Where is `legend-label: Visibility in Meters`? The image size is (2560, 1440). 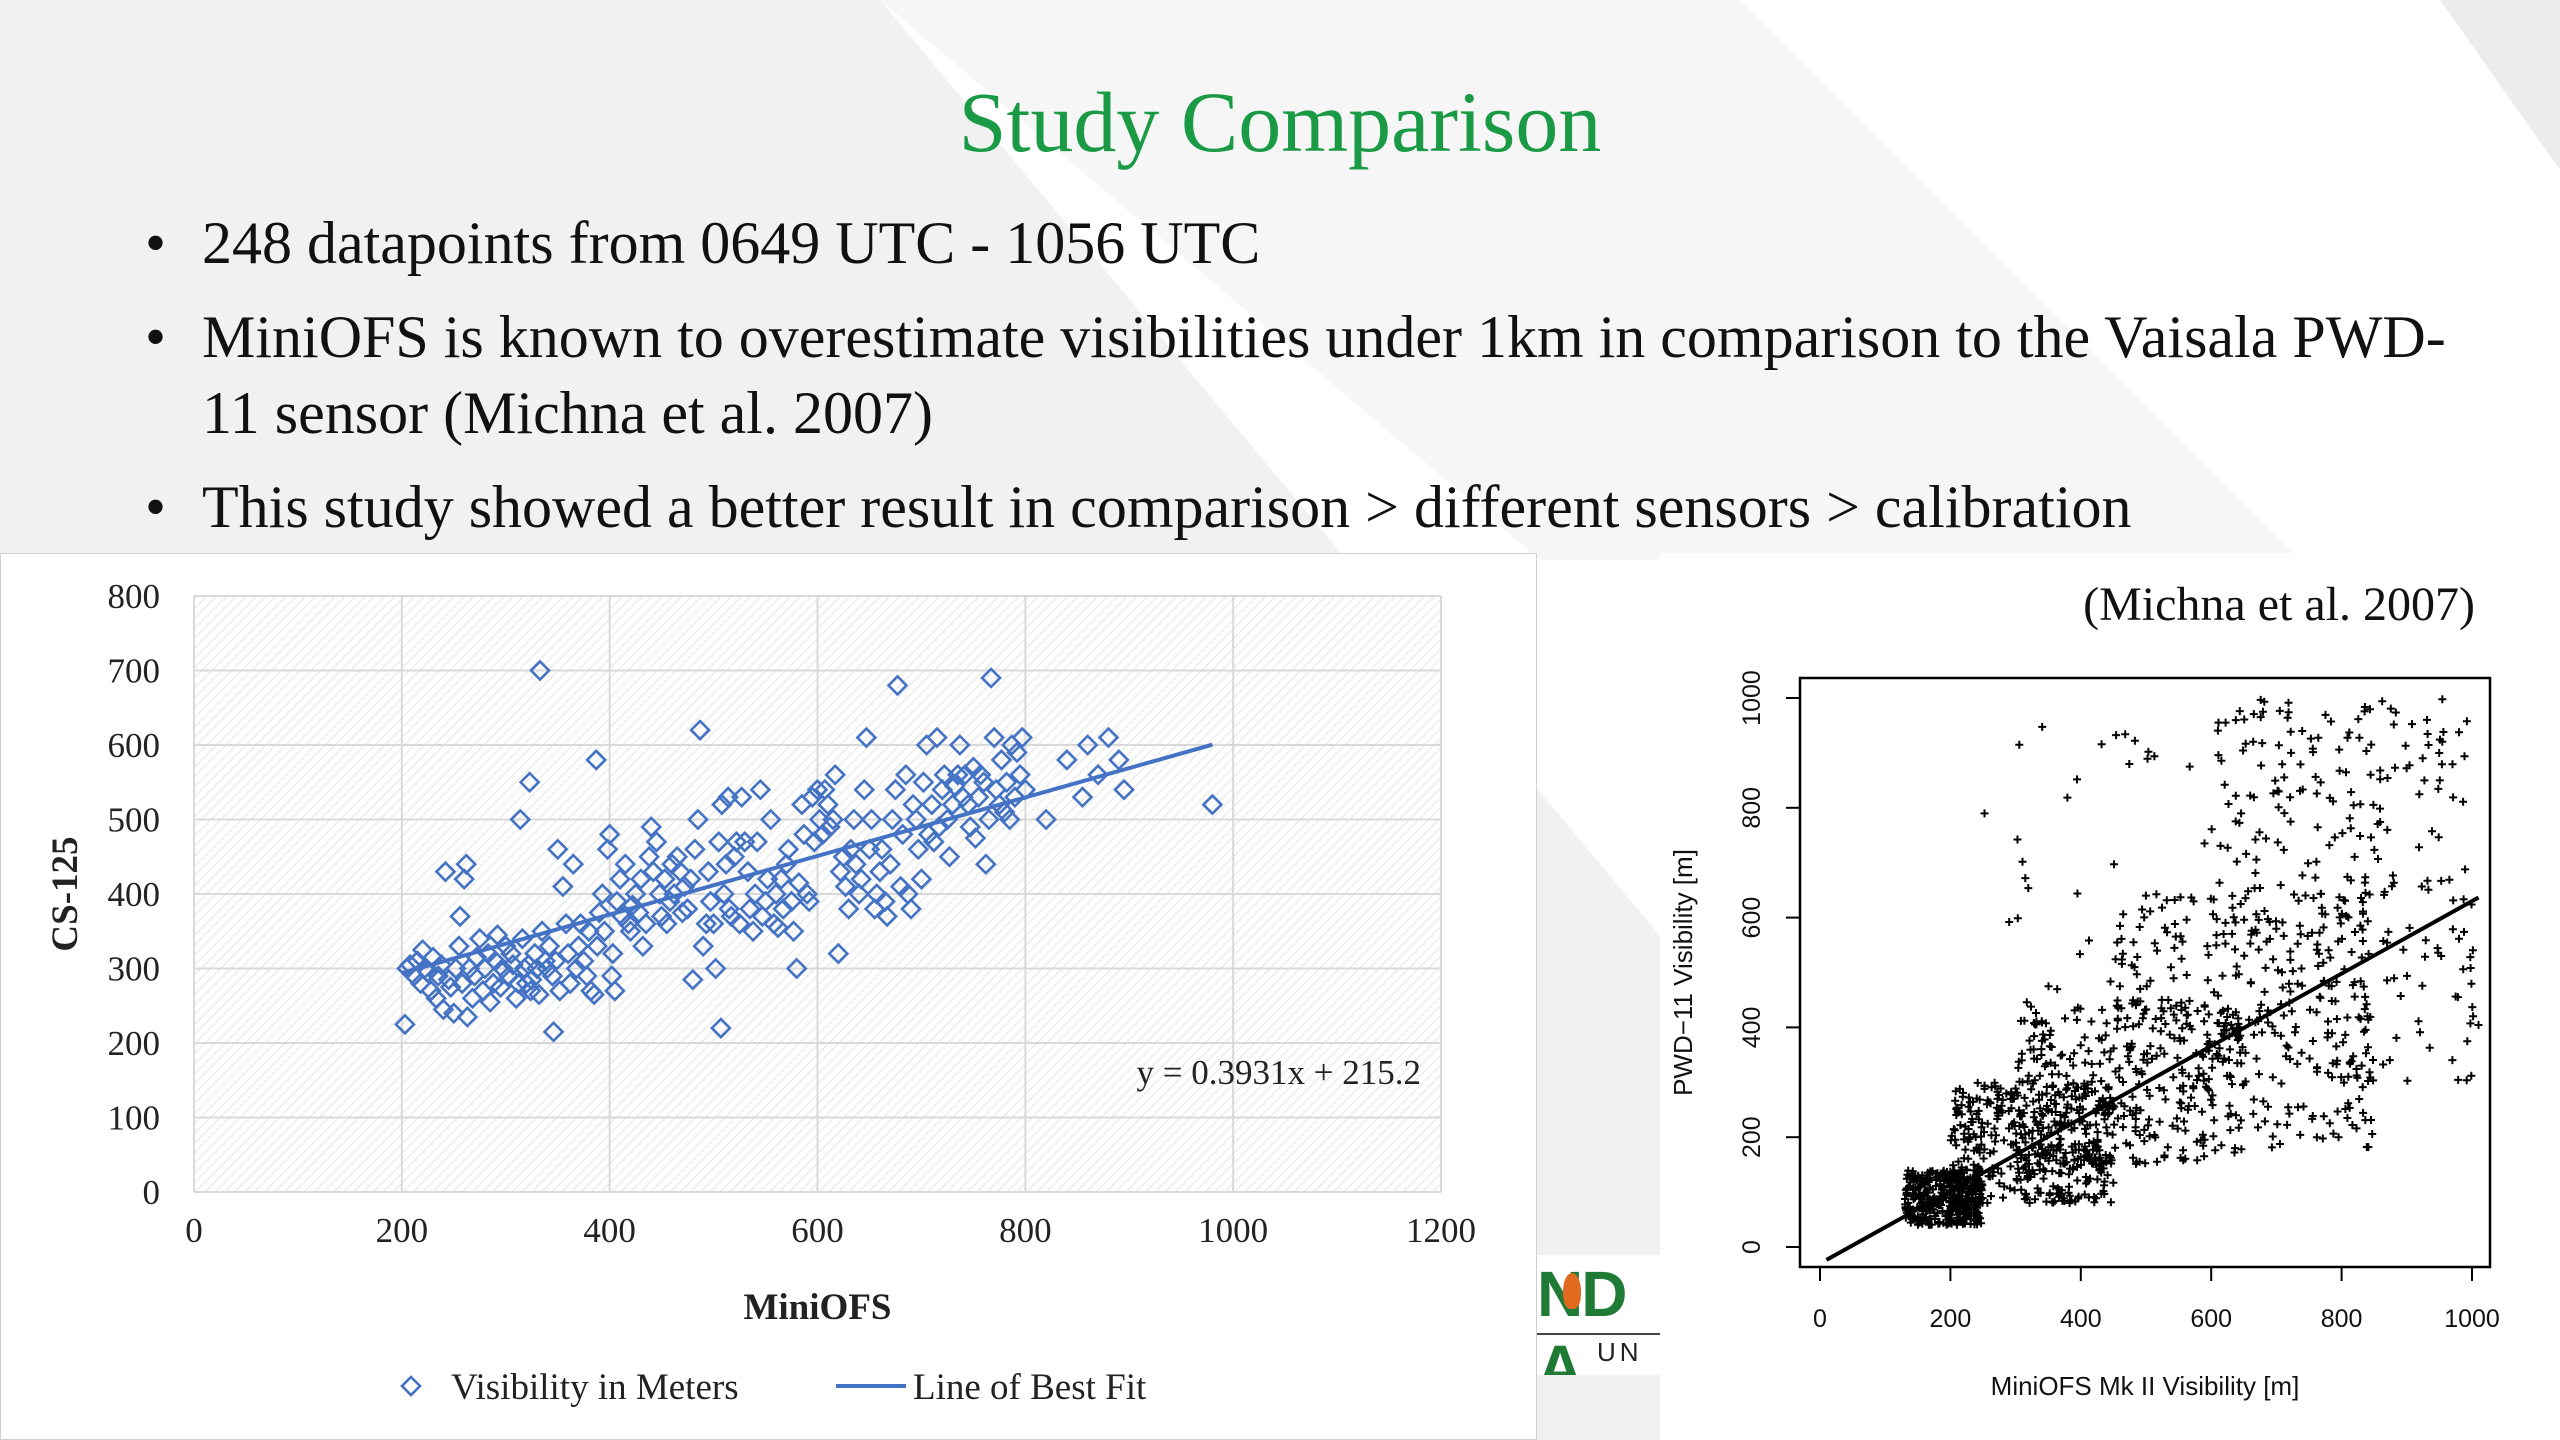
legend-label: Visibility in Meters is located at coordinates (595, 1387).